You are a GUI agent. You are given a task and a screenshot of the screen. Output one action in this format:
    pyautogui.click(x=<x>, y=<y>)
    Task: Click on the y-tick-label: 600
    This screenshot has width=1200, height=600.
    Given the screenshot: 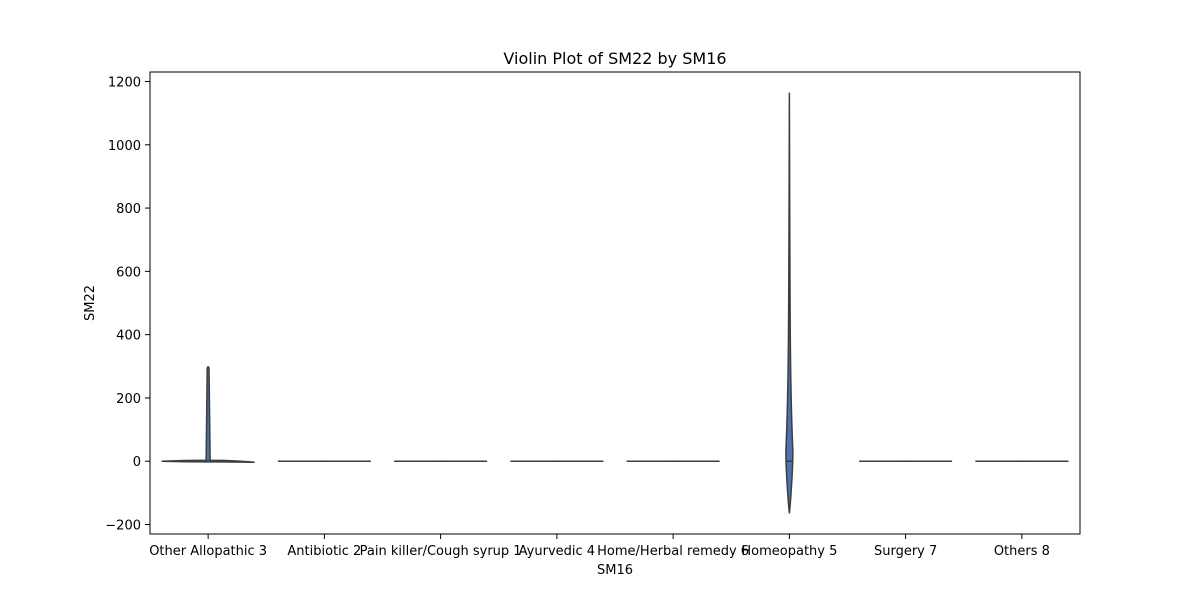 What is the action you would take?
    pyautogui.click(x=128, y=272)
    